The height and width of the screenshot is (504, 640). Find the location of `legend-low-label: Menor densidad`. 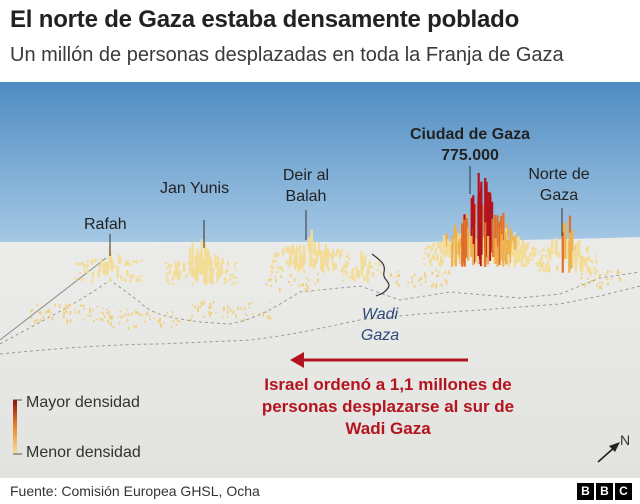

legend-low-label: Menor densidad is located at coordinates (83, 452).